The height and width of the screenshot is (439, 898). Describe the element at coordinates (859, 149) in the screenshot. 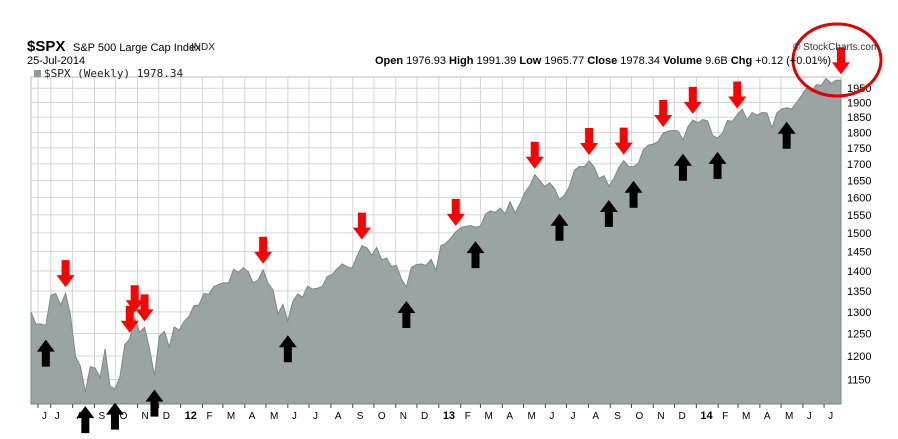

I see `y-tick-label: 1750` at that location.